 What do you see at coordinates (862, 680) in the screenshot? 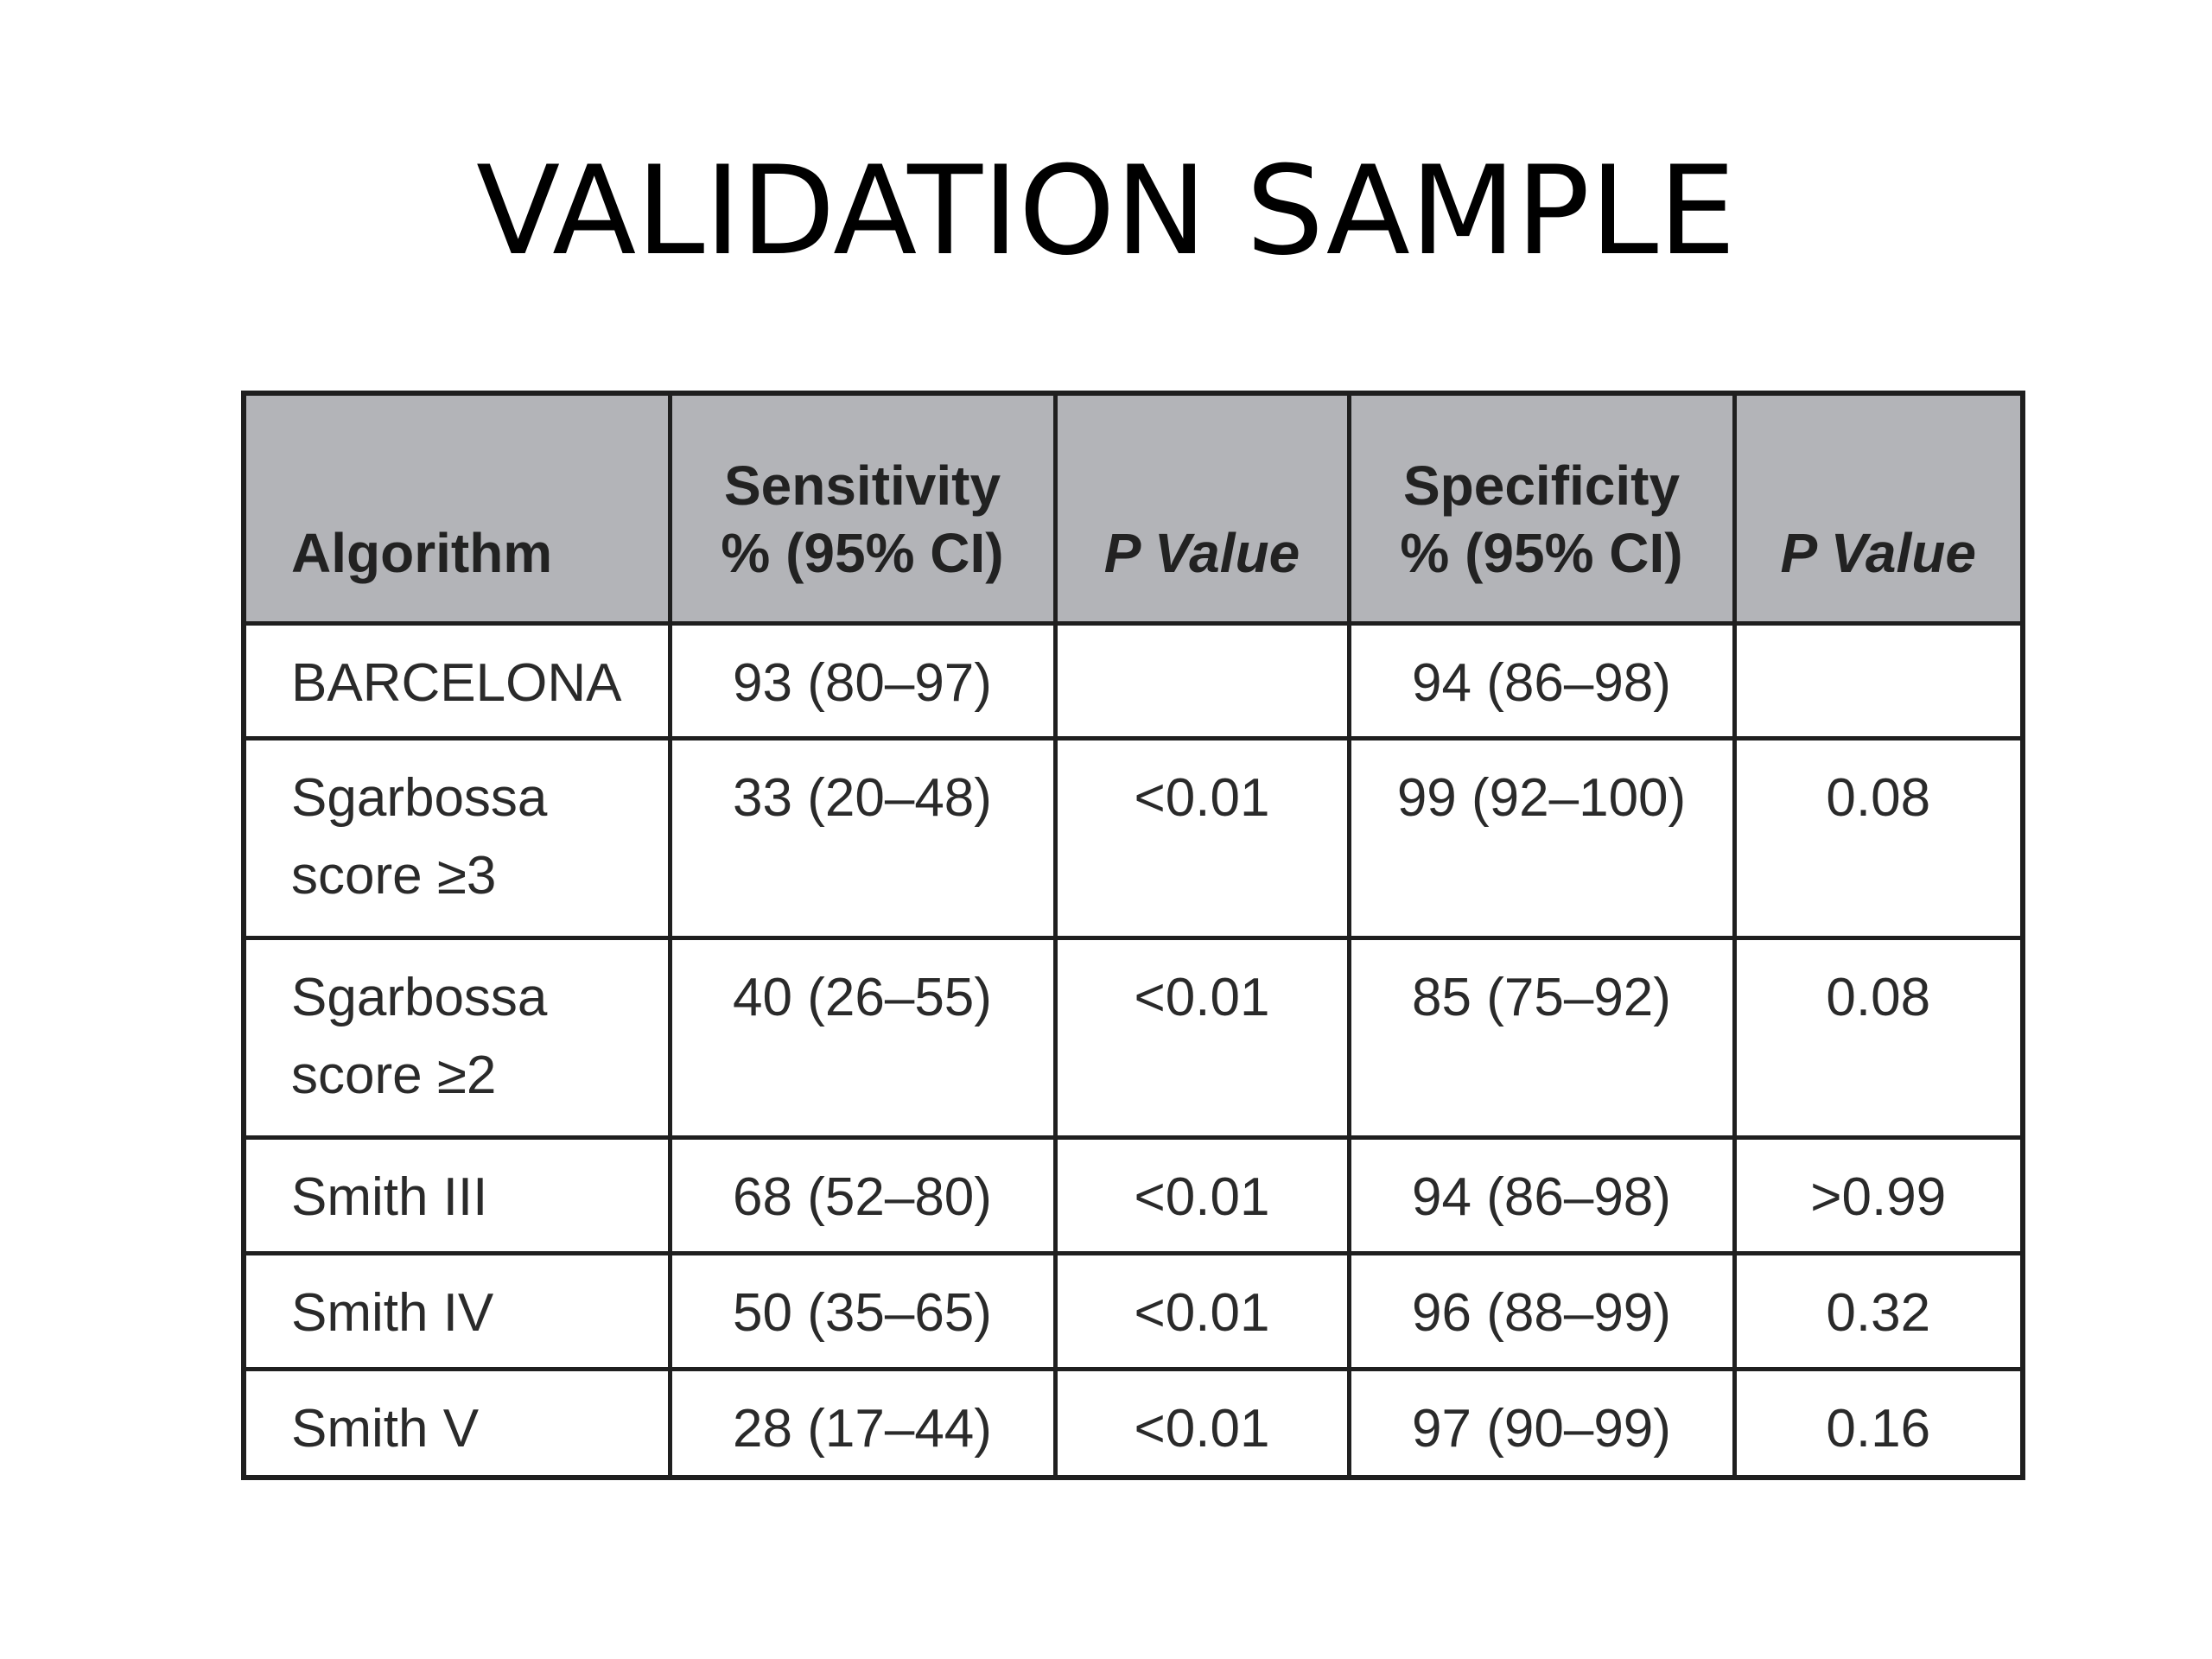
I see `cell-sensitivity: 93 (80–97)` at bounding box center [862, 680].